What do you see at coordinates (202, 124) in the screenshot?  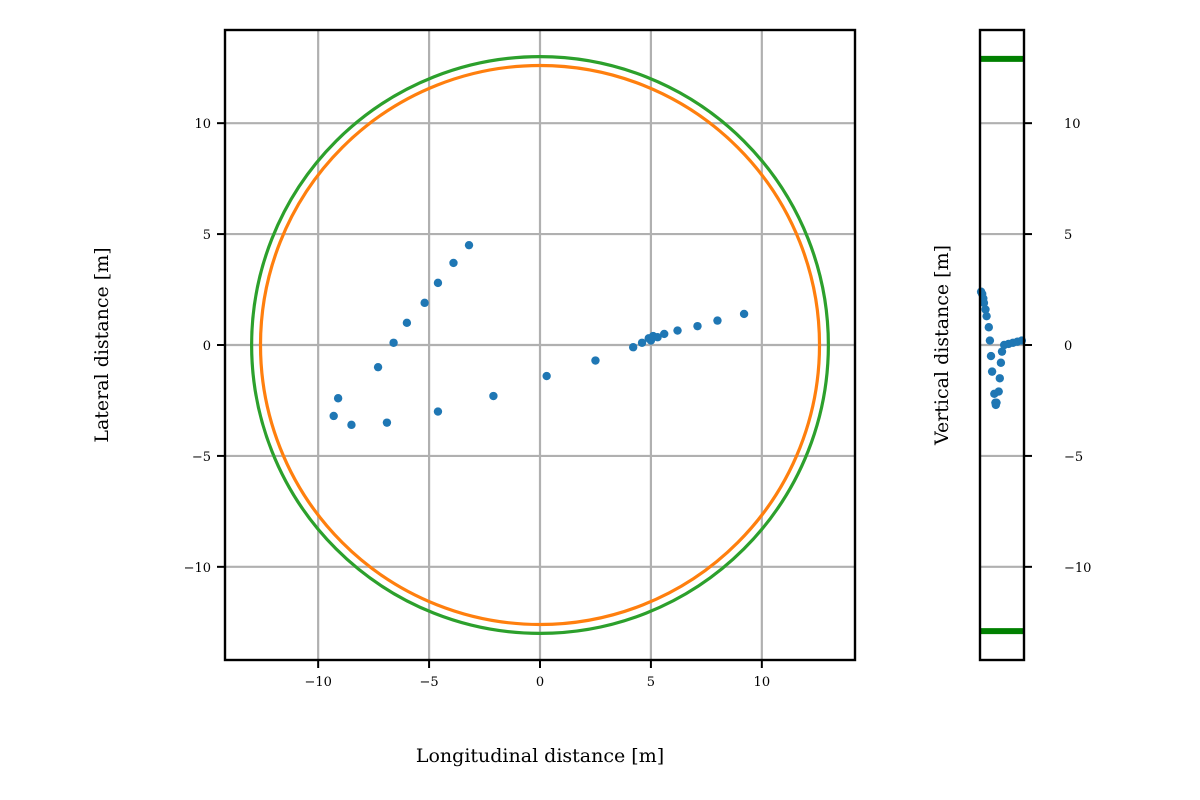 I see `y-tick-label: 10` at bounding box center [202, 124].